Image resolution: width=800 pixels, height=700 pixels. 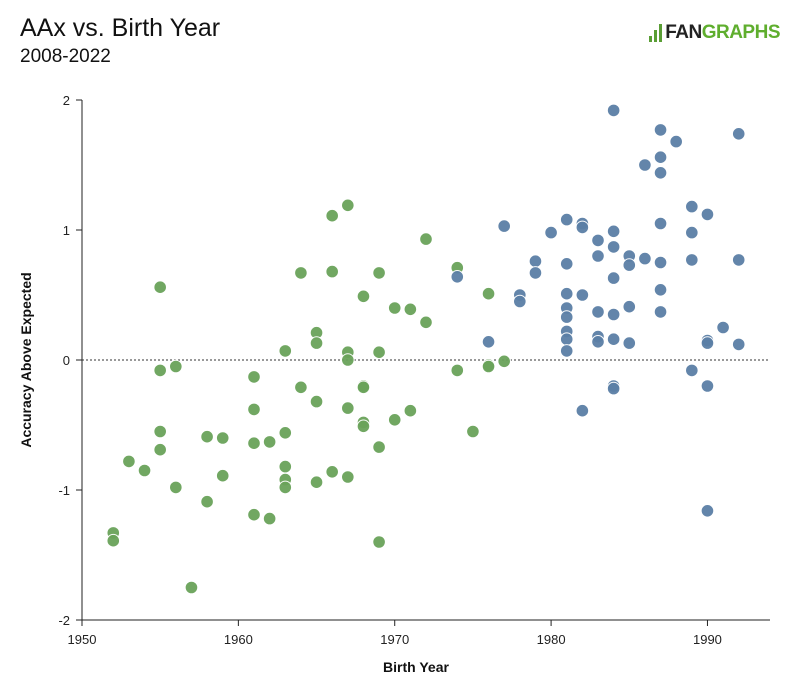 I want to click on logo-bars-icon, so click(x=656, y=33).